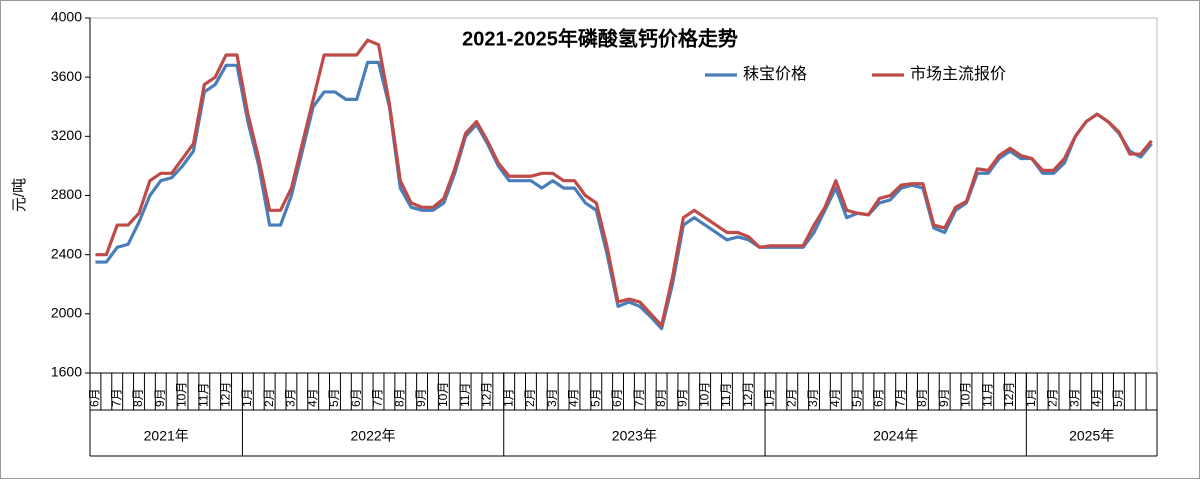  What do you see at coordinates (66, 17) in the screenshot?
I see `y-tick-label: 4000` at bounding box center [66, 17].